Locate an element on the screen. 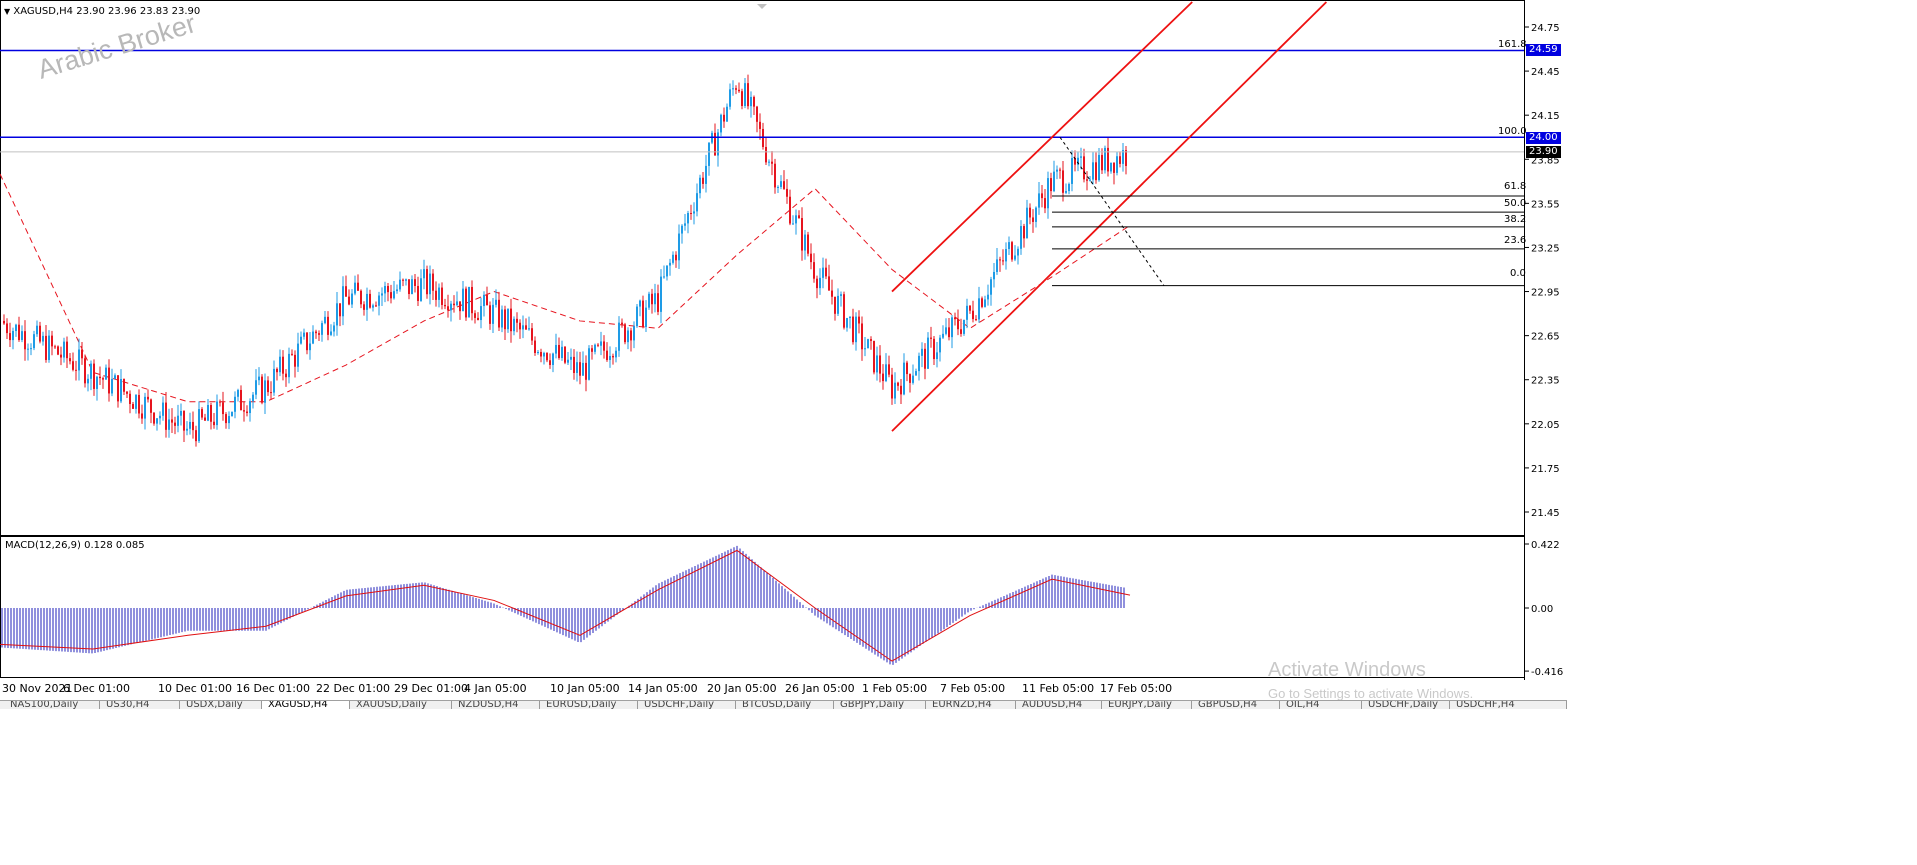 The width and height of the screenshot is (1917, 865). chart-tab: XAUUSD,Daily is located at coordinates (401, 705).